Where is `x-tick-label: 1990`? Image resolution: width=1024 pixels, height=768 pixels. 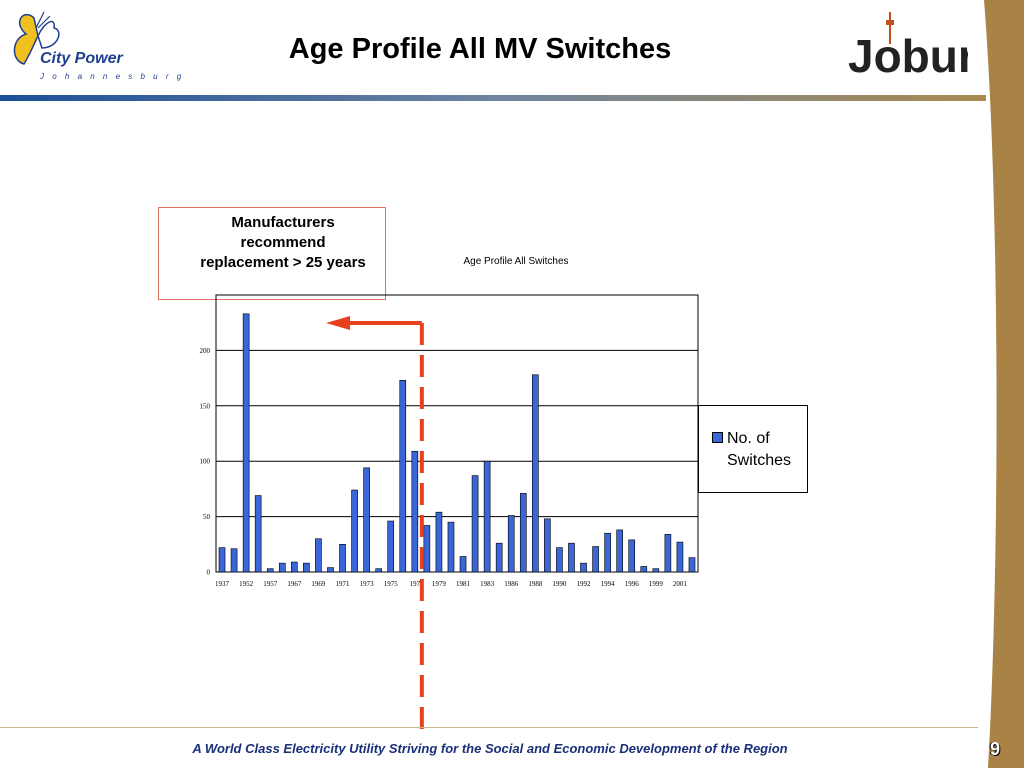
x-tick-label: 1990 is located at coordinates (559, 584).